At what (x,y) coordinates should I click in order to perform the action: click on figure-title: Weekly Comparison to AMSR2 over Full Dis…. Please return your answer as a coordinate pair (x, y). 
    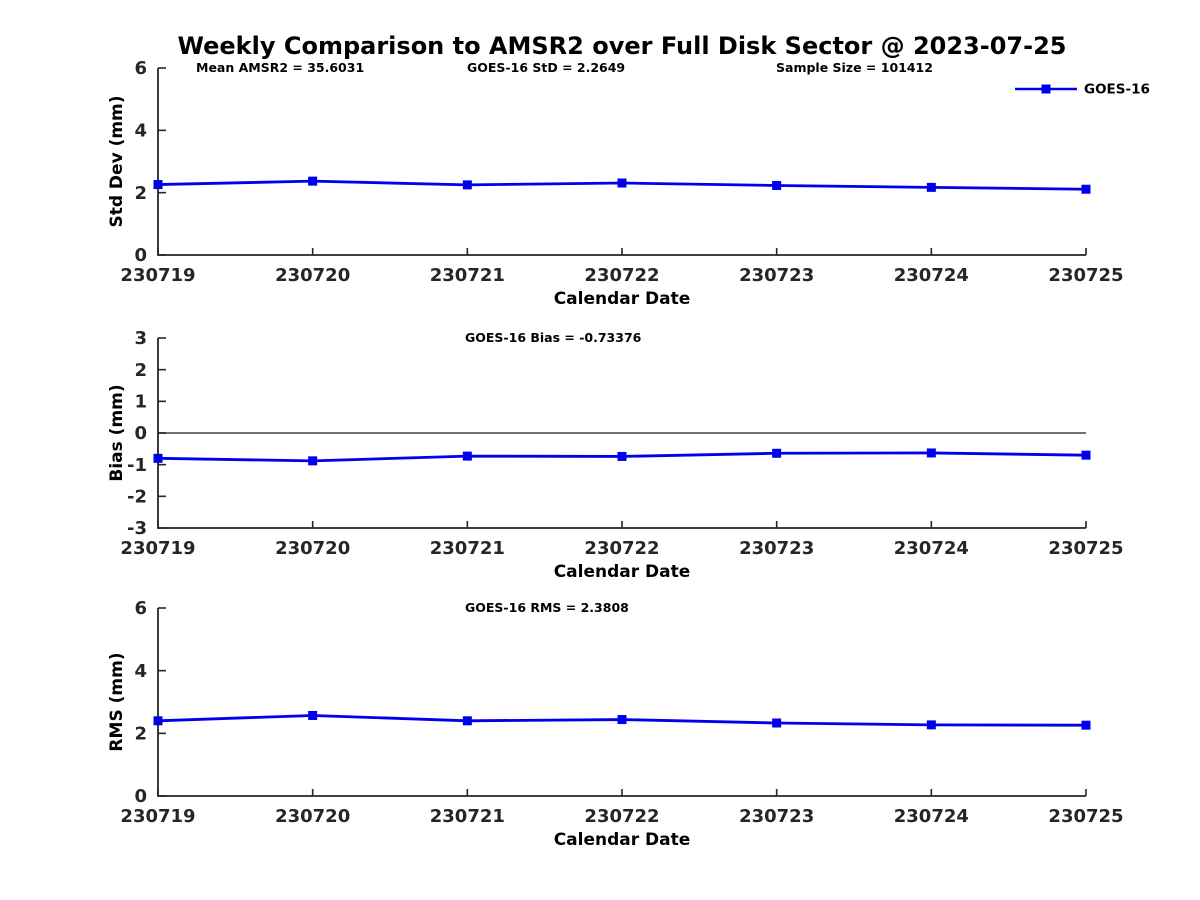
    Looking at the image, I should click on (622, 46).